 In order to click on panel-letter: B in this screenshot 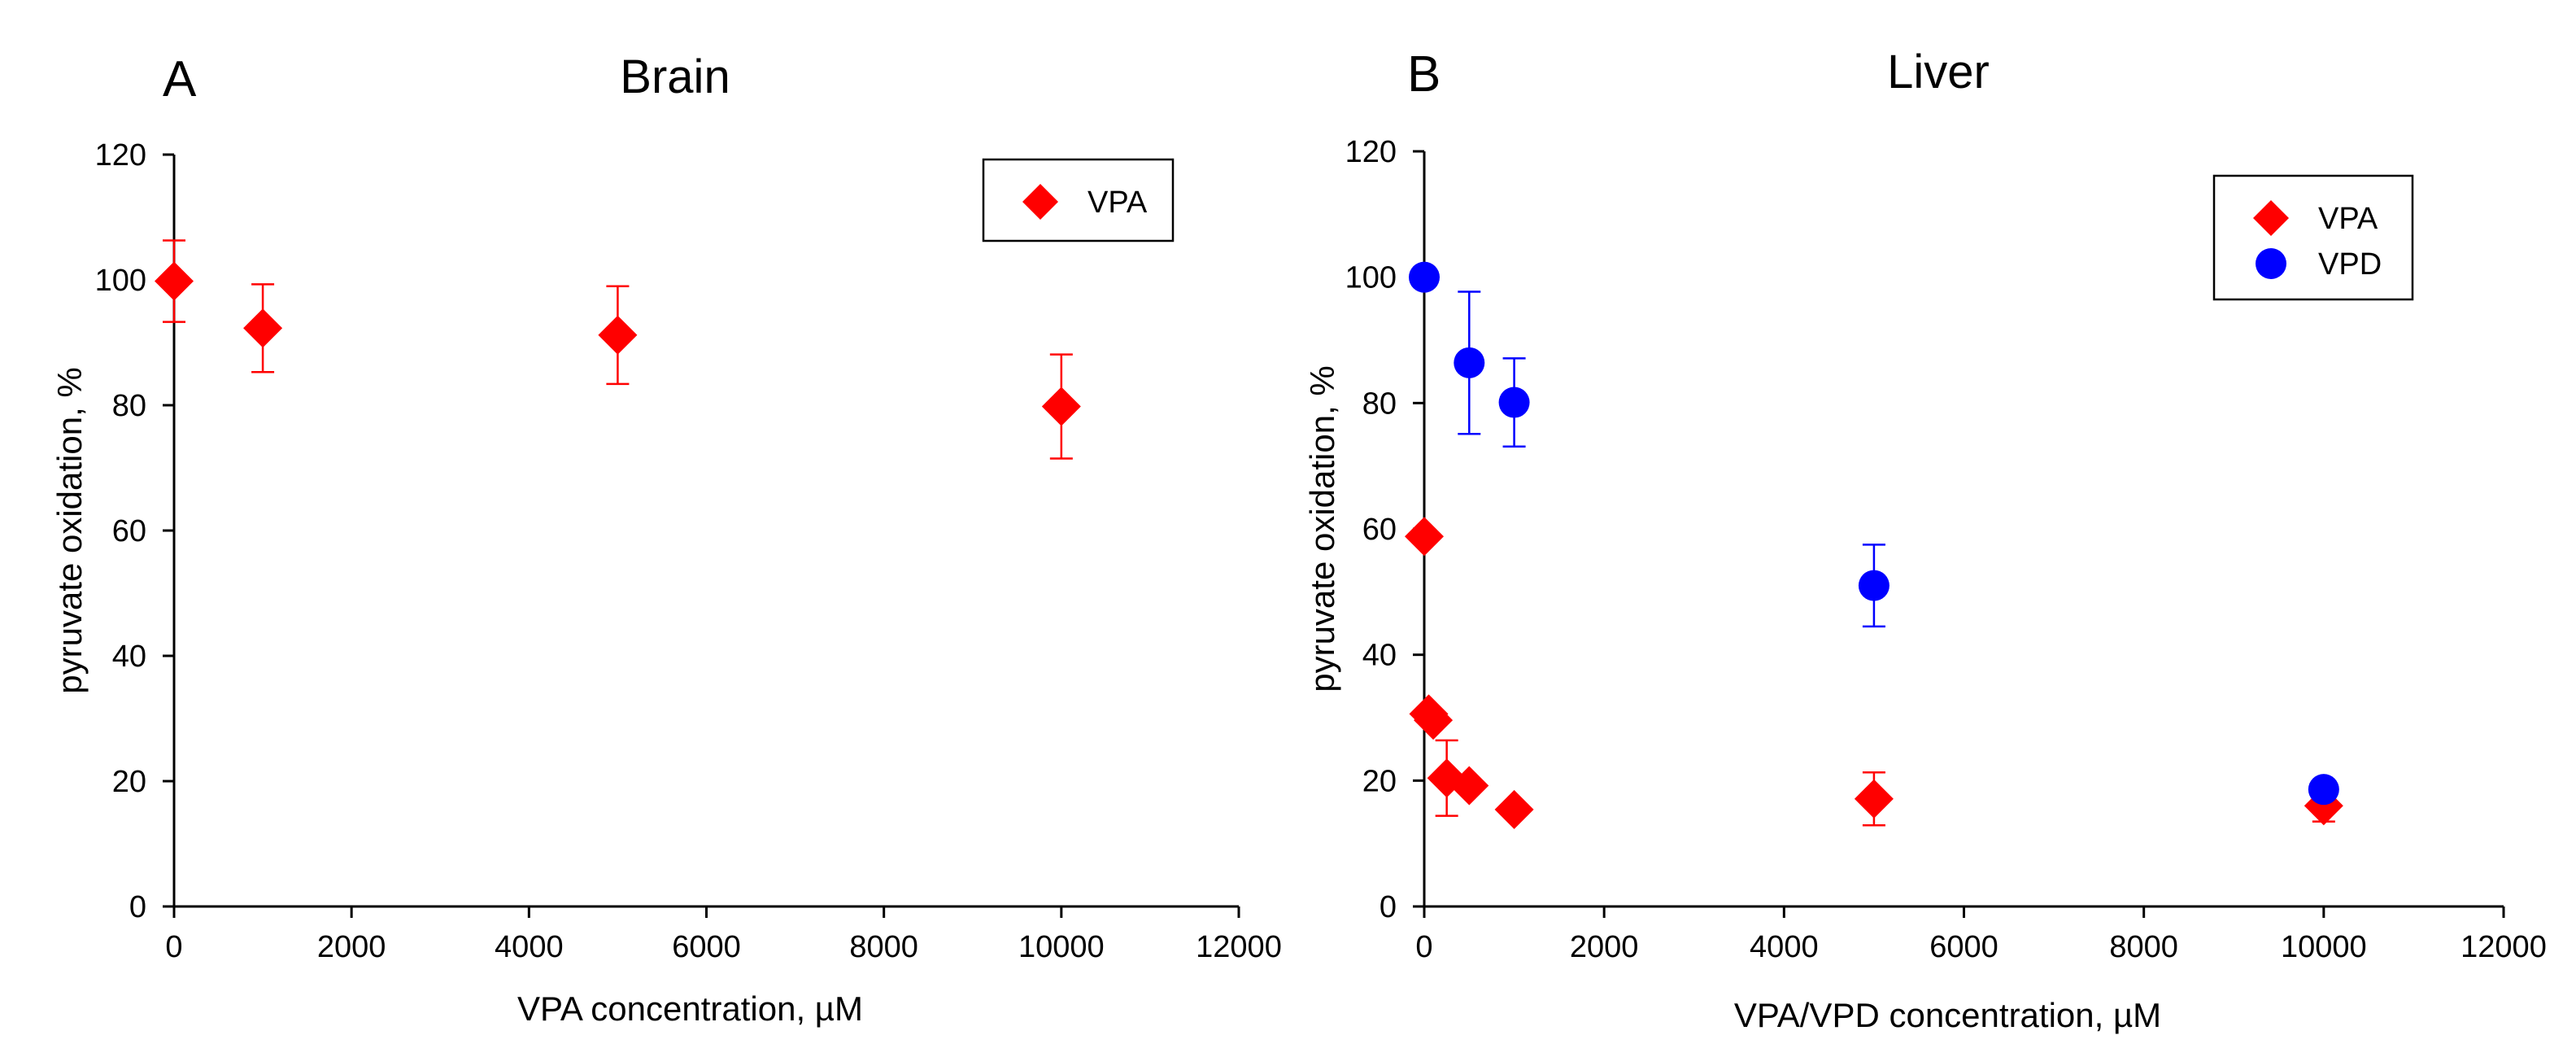, I will do `click(1424, 74)`.